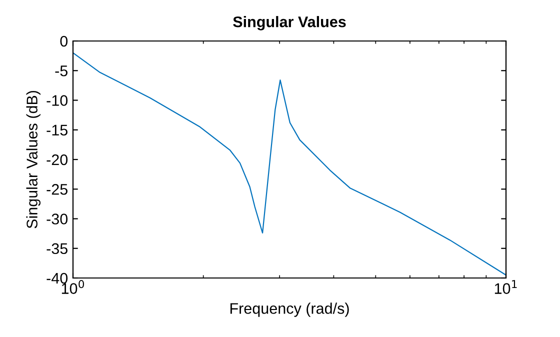  Describe the element at coordinates (57, 100) in the screenshot. I see `y-tick-label: -10` at that location.